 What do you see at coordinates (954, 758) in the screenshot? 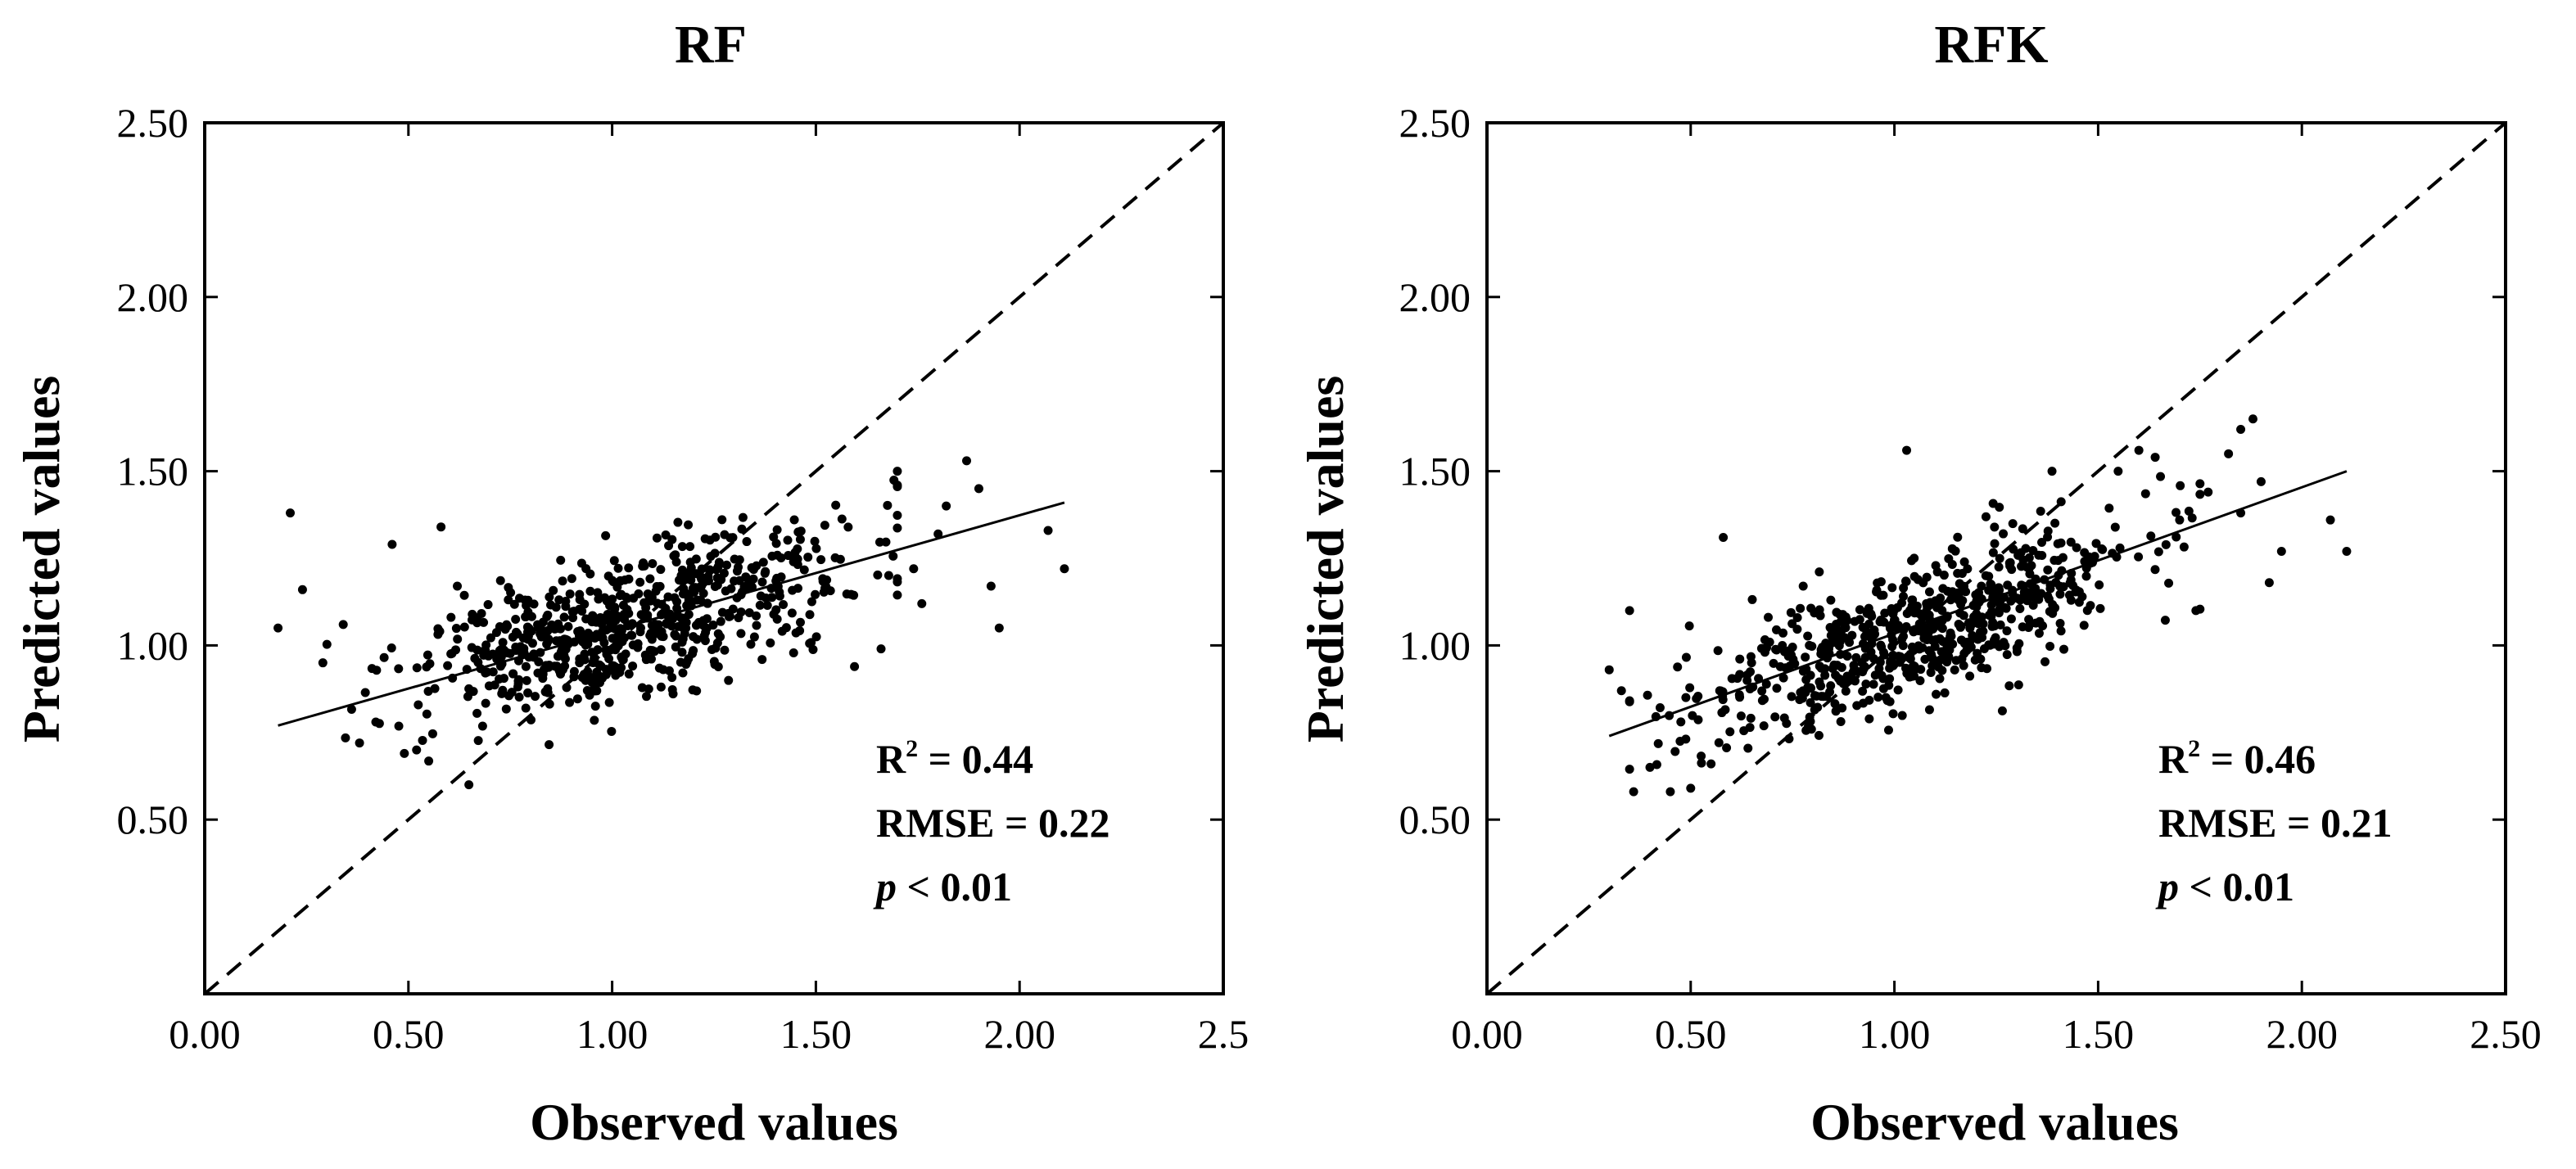
I see `r-squared-stat: R2 = 0.44` at bounding box center [954, 758].